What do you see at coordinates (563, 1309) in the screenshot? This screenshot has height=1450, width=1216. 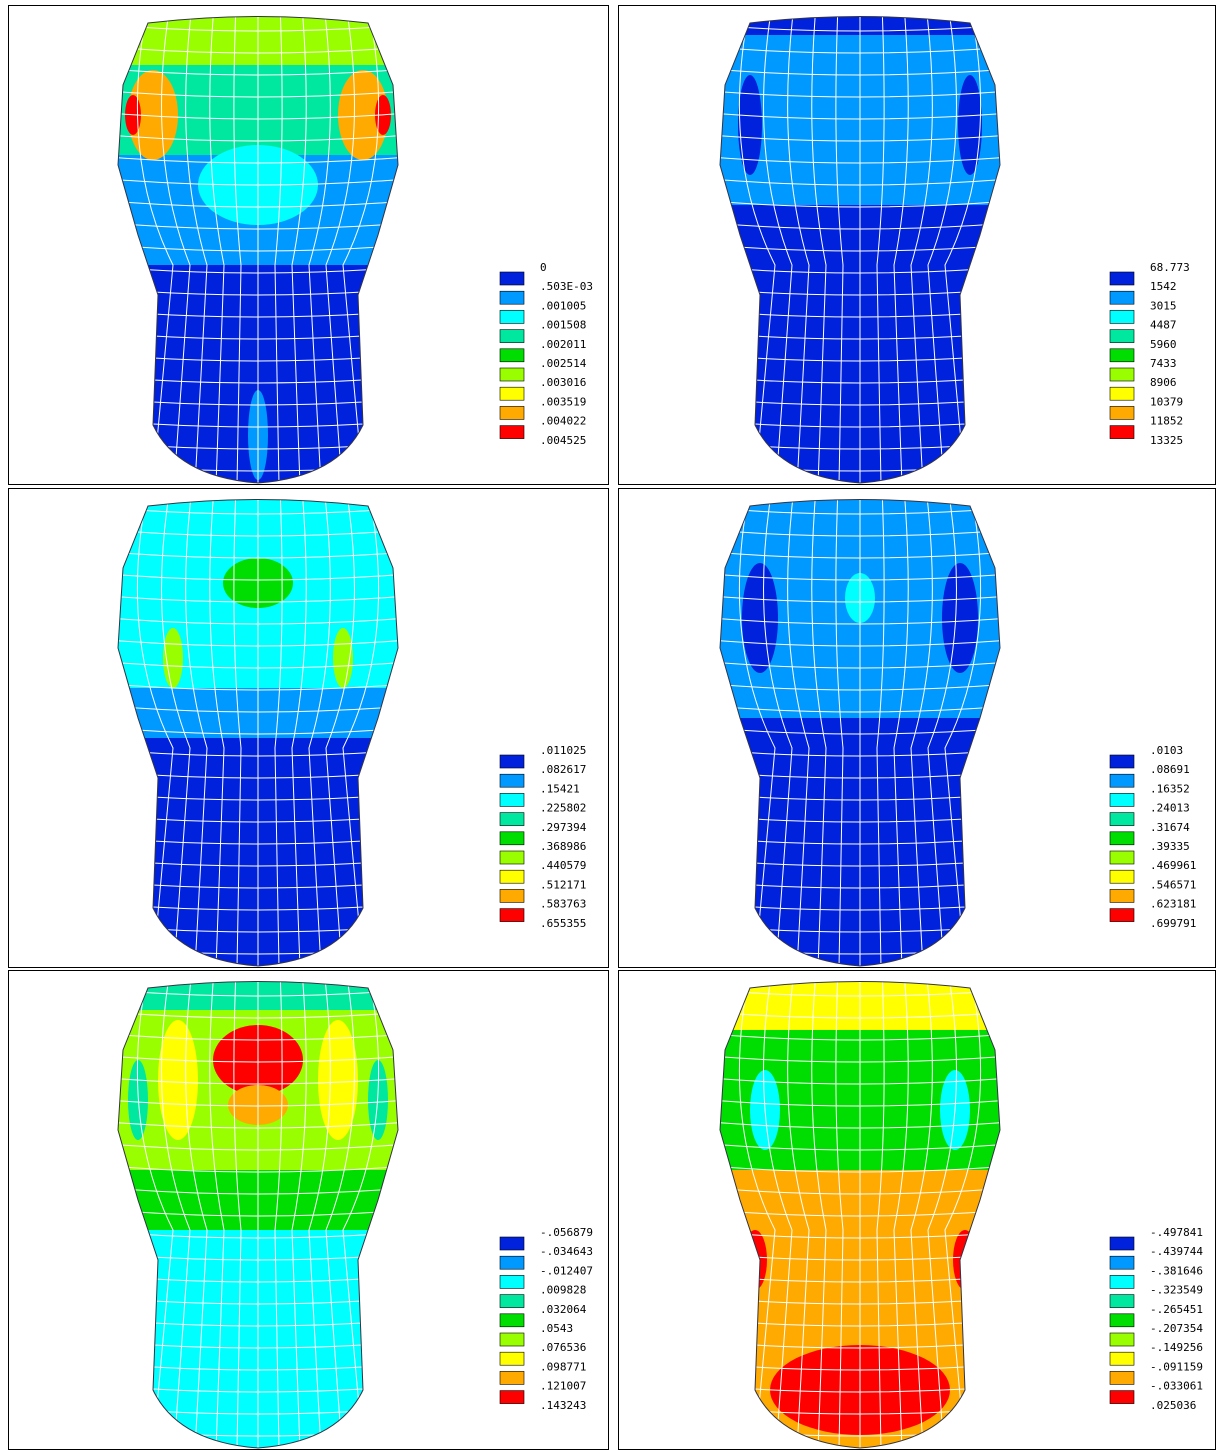 I see `legend-label: .032064` at bounding box center [563, 1309].